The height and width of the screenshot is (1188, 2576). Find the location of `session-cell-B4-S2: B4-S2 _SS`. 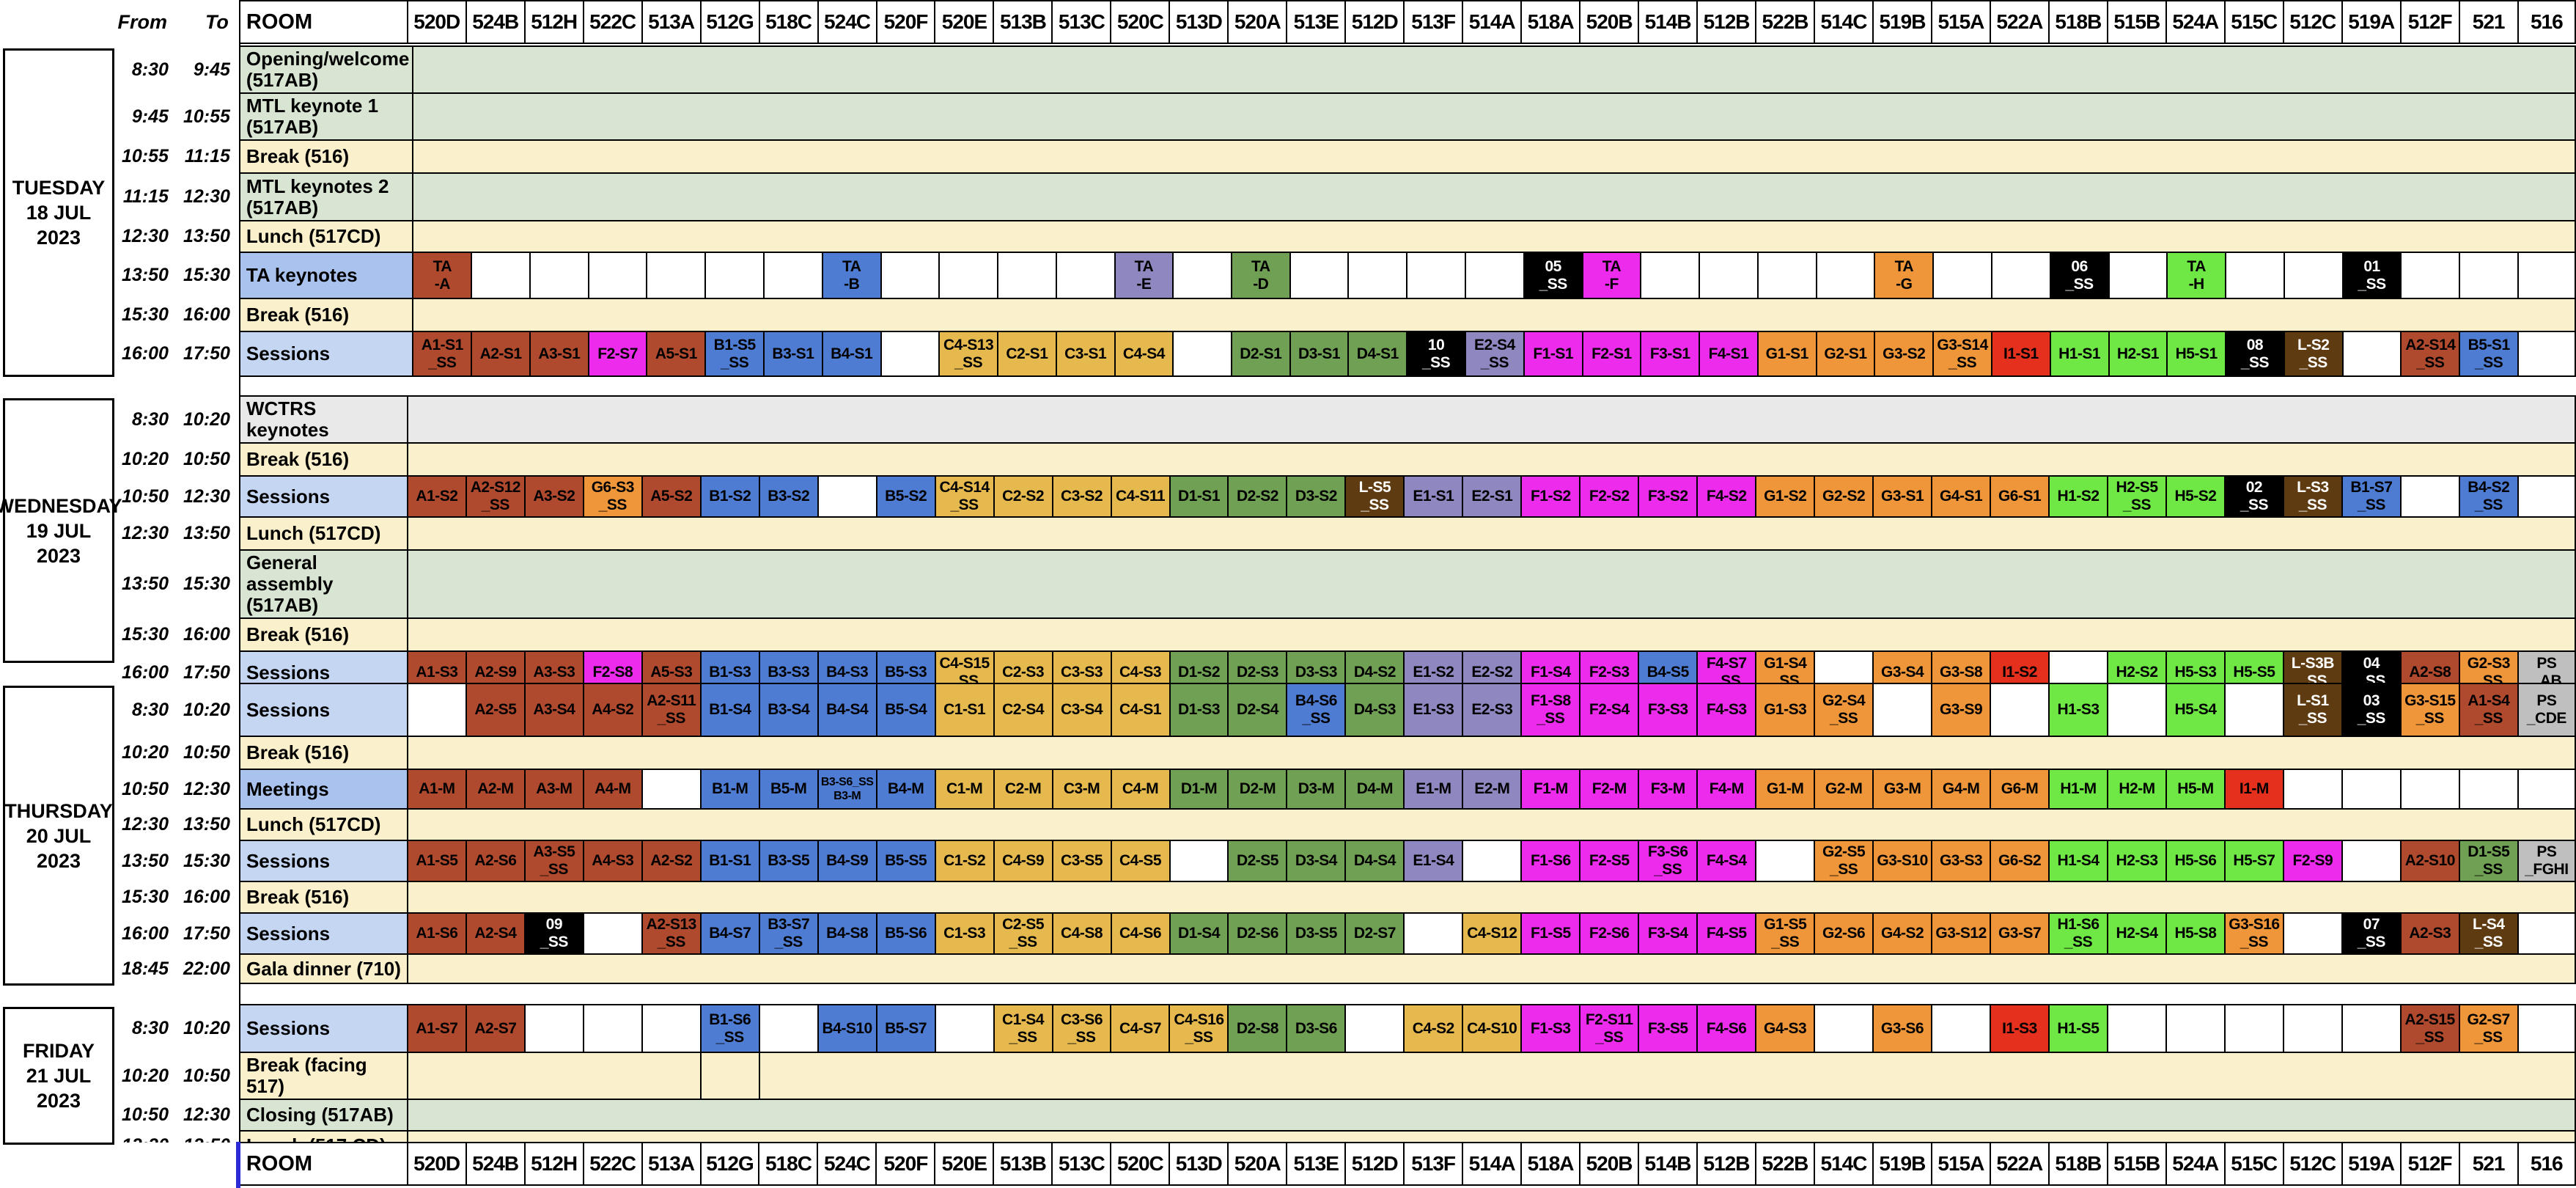

session-cell-B4-S2: B4-S2 _SS is located at coordinates (2488, 496).